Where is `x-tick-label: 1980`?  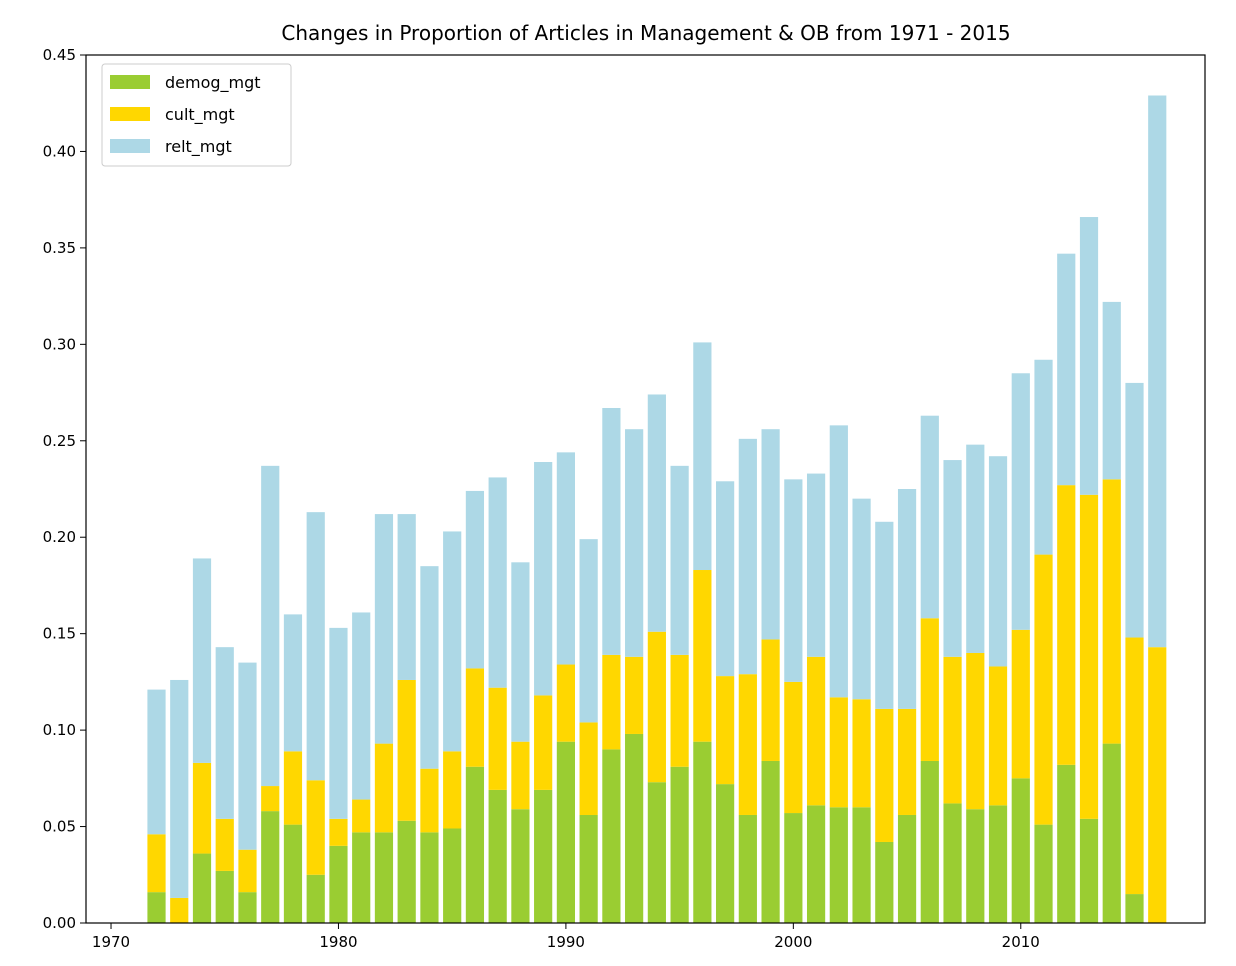 x-tick-label: 1980 is located at coordinates (338, 942).